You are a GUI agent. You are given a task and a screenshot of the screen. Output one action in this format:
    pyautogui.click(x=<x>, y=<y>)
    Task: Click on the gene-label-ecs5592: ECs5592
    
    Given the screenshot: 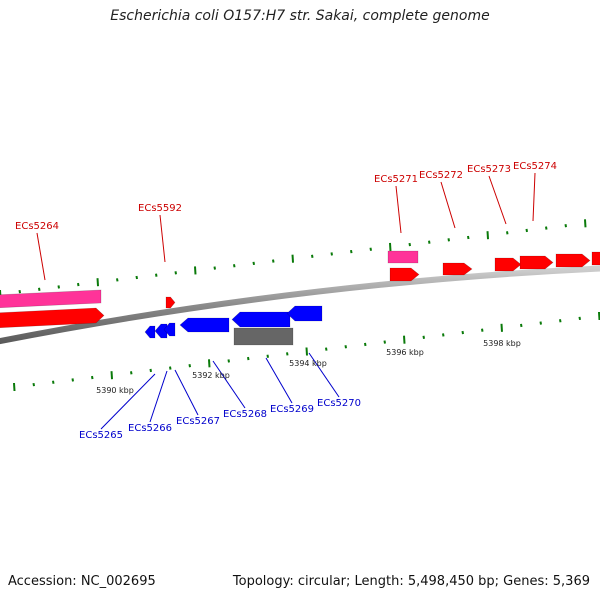 What is the action you would take?
    pyautogui.click(x=160, y=208)
    